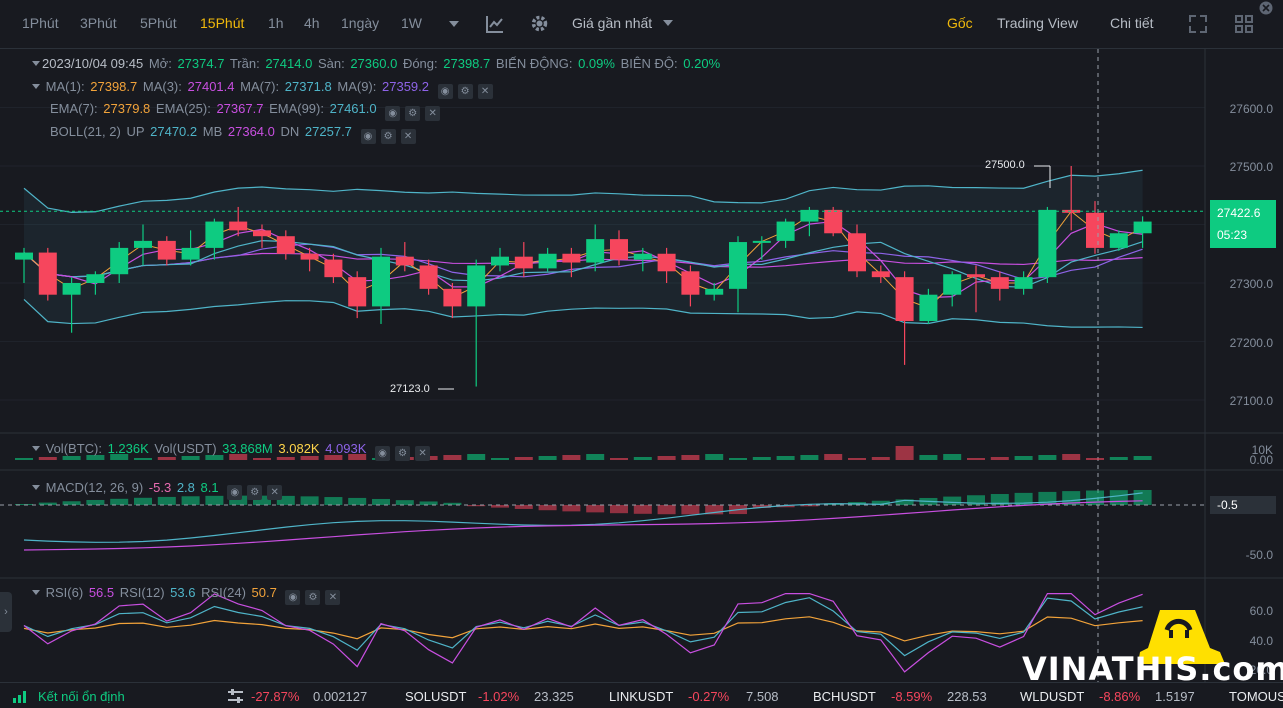 The width and height of the screenshot is (1283, 708). Describe the element at coordinates (1251, 109) in the screenshot. I see `price-axis-tick: 27600.0` at that location.